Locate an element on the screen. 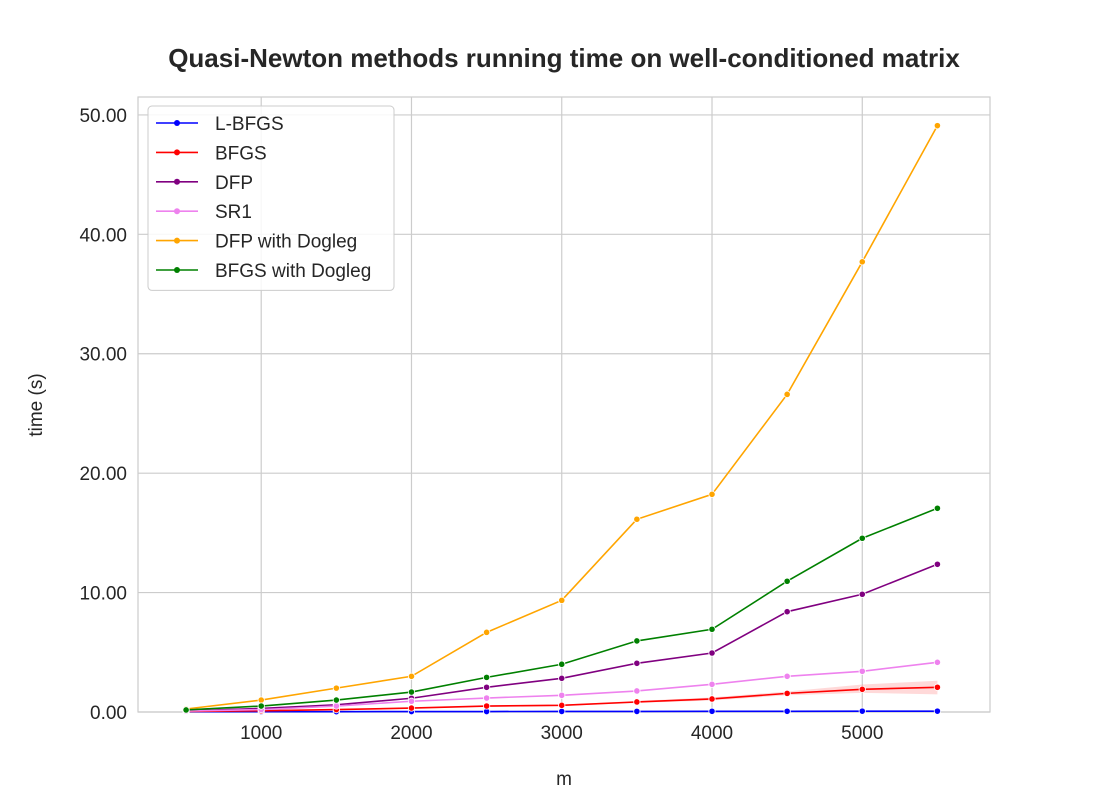 This screenshot has height=800, width=1100. legend-item-bfgs-with-dogleg: BFGS with Dogleg is located at coordinates (263, 271).